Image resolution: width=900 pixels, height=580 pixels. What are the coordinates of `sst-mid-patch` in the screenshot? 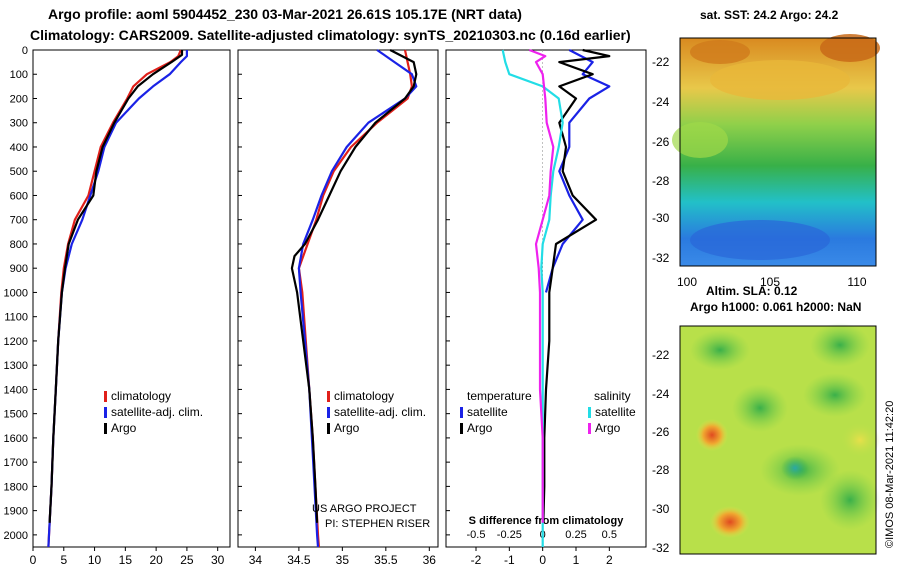 It's located at (700, 140).